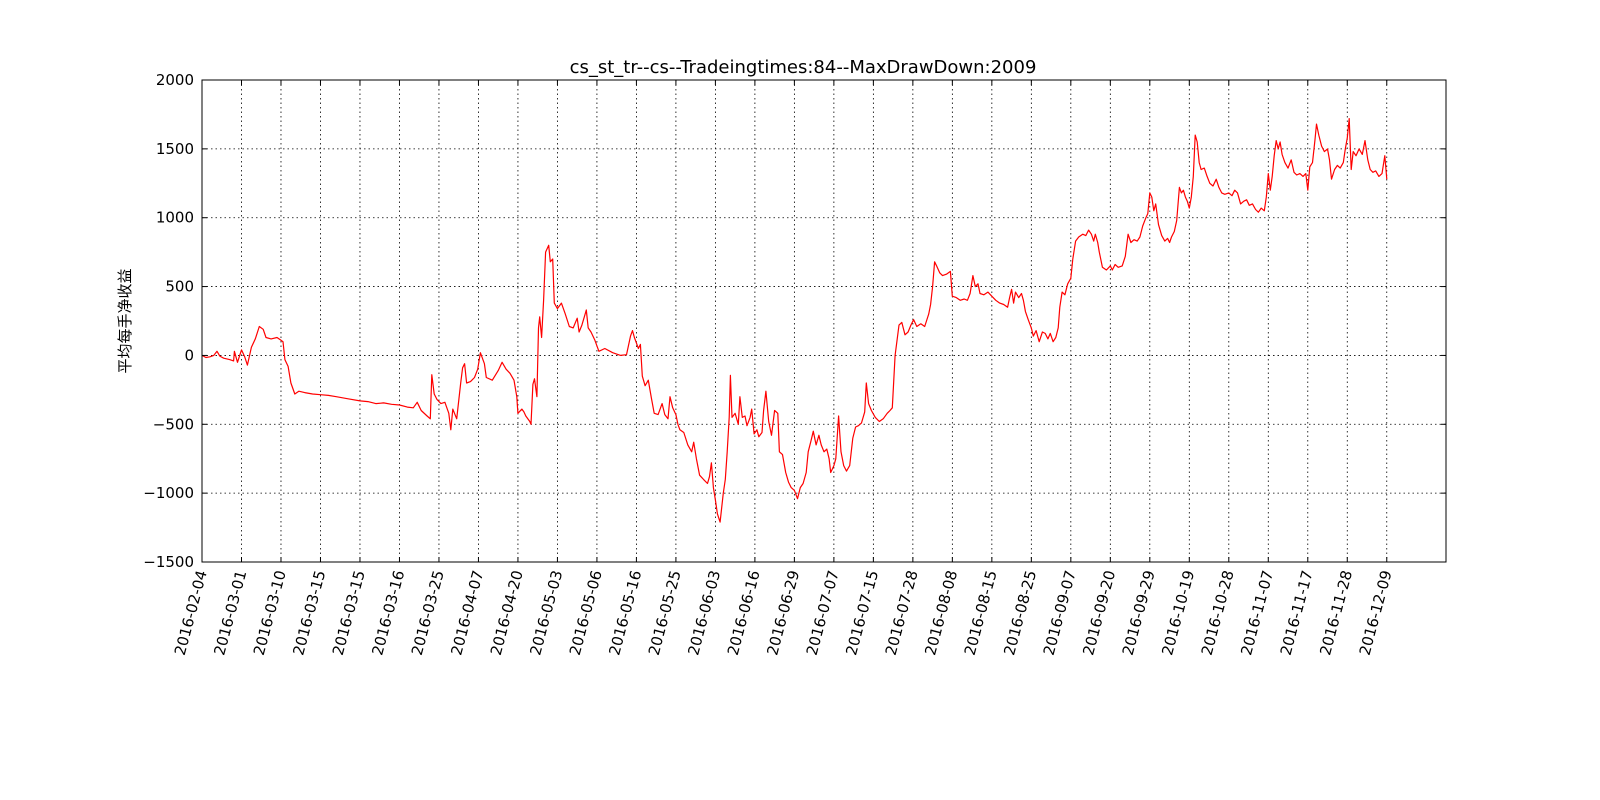  What do you see at coordinates (586, 612) in the screenshot?
I see `x-tick-label: 2016-05-06` at bounding box center [586, 612].